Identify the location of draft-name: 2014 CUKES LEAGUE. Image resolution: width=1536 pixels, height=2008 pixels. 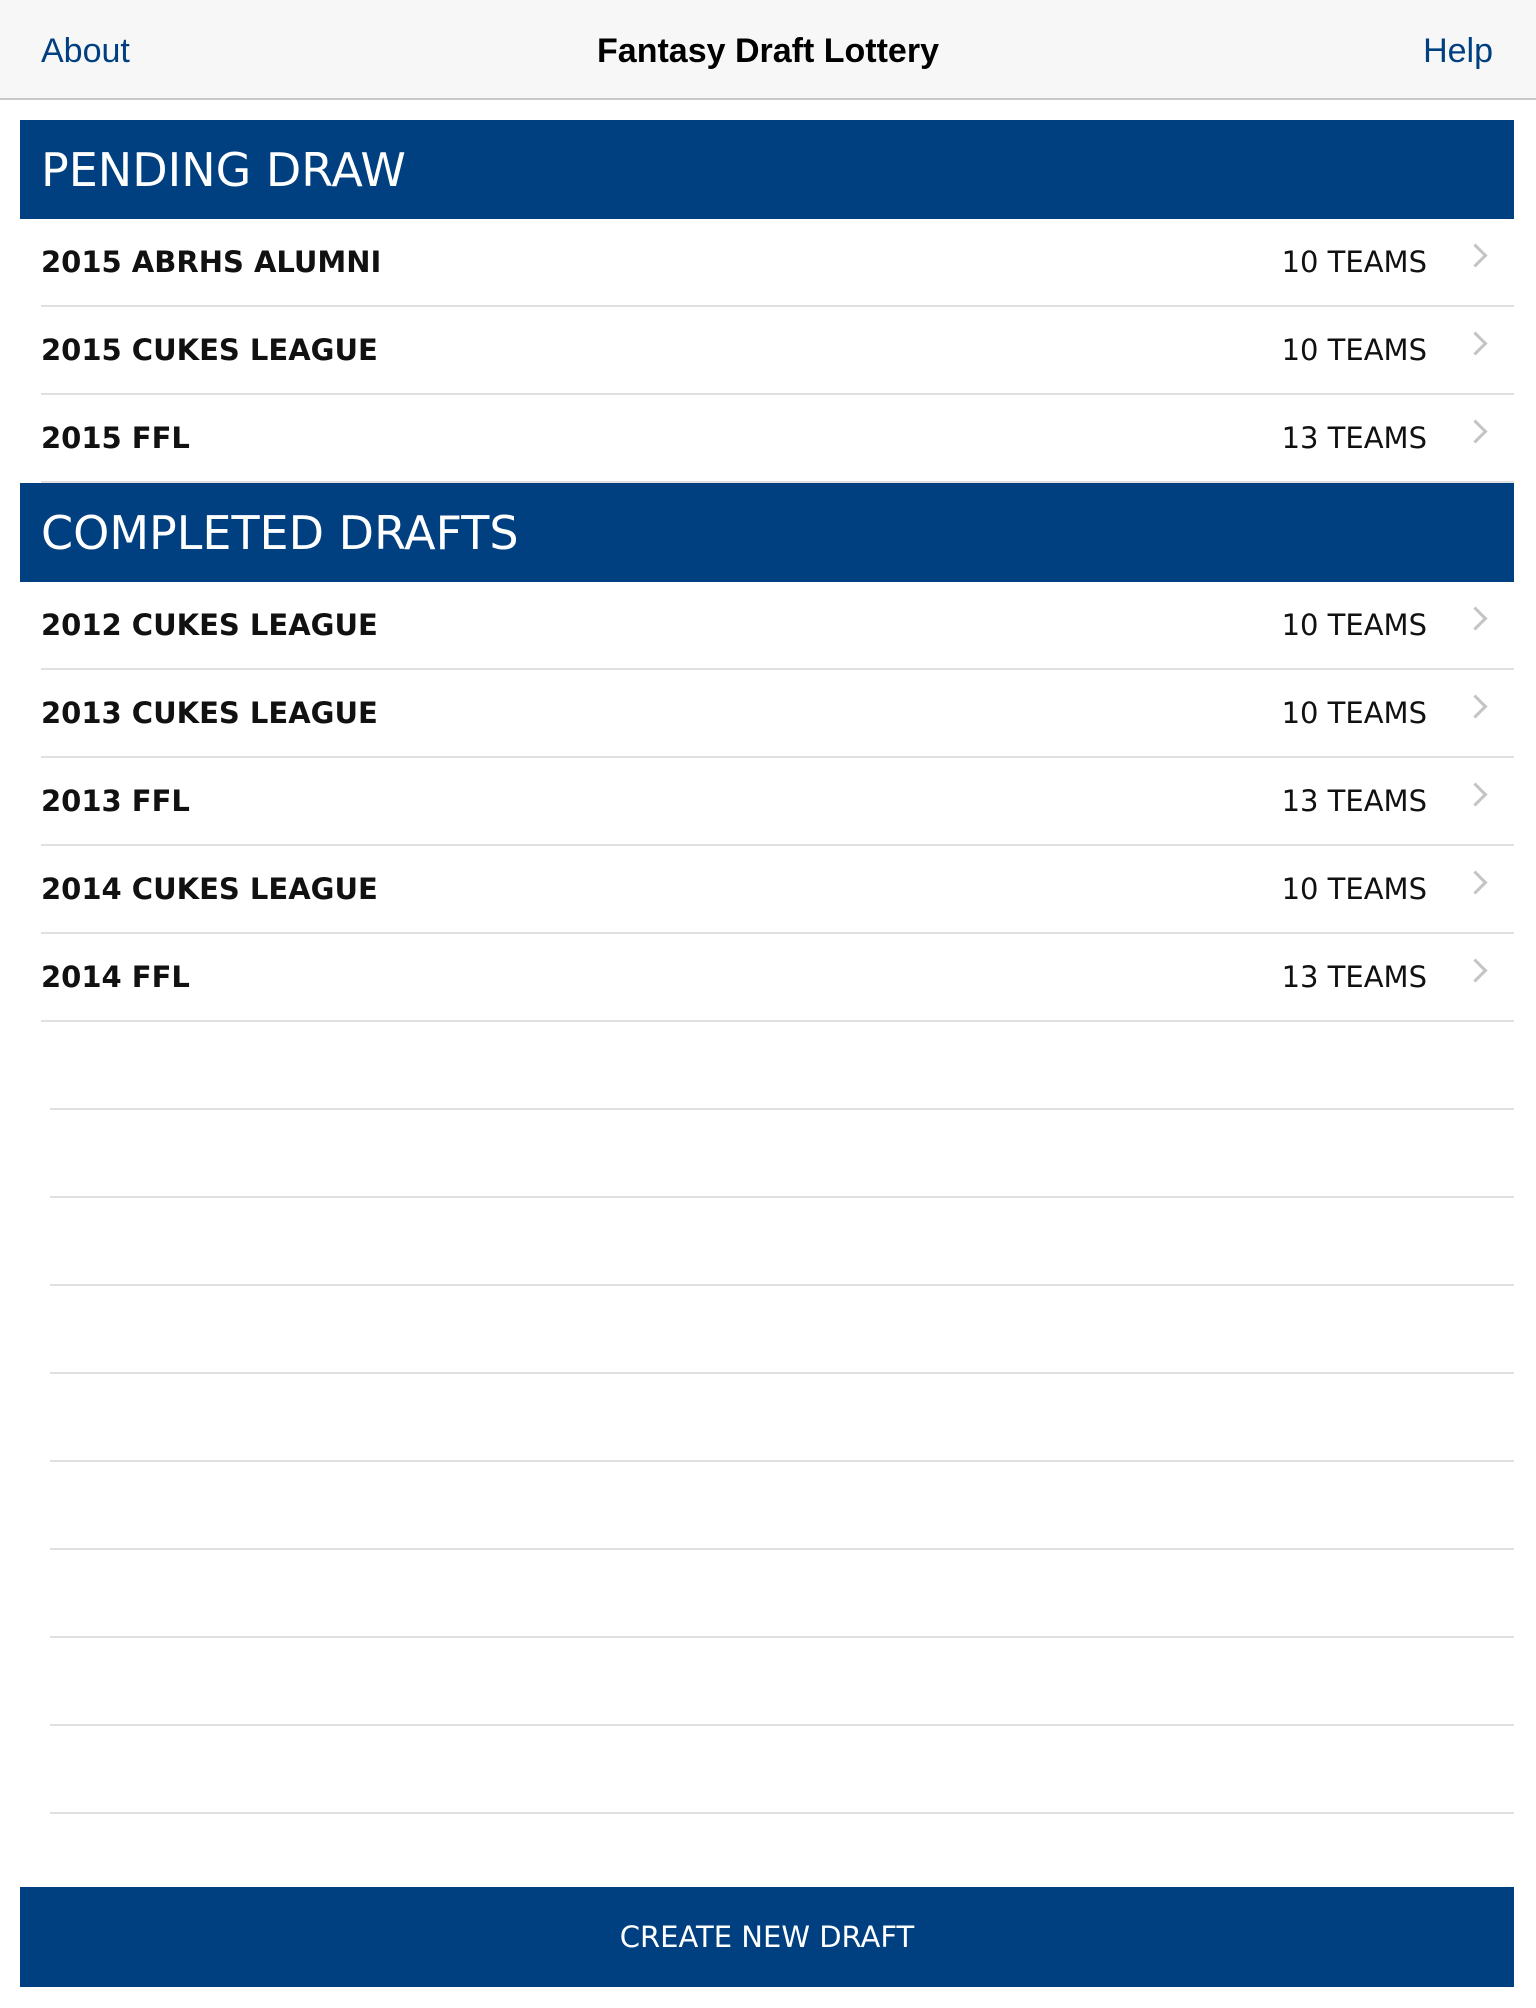
(209, 889).